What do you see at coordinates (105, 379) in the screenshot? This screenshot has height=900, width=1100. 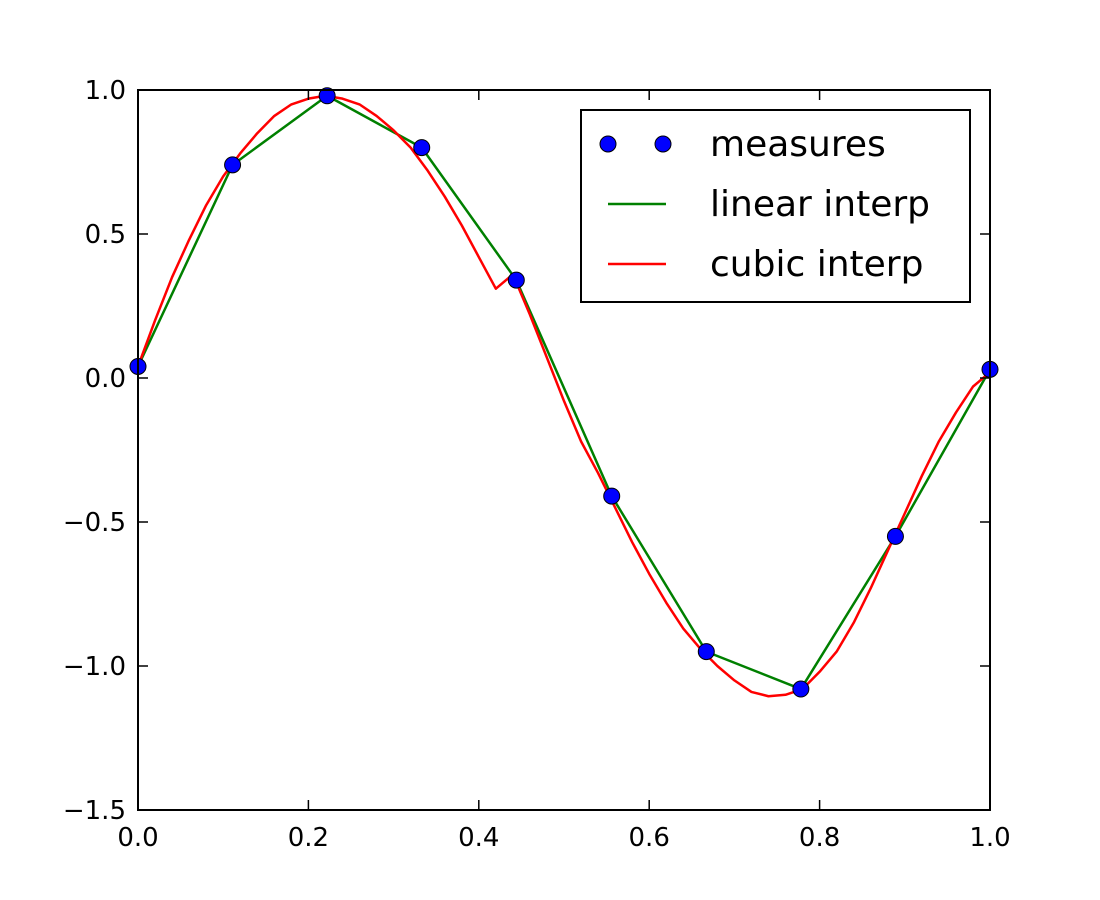 I see `y-tick-label: 0.0` at bounding box center [105, 379].